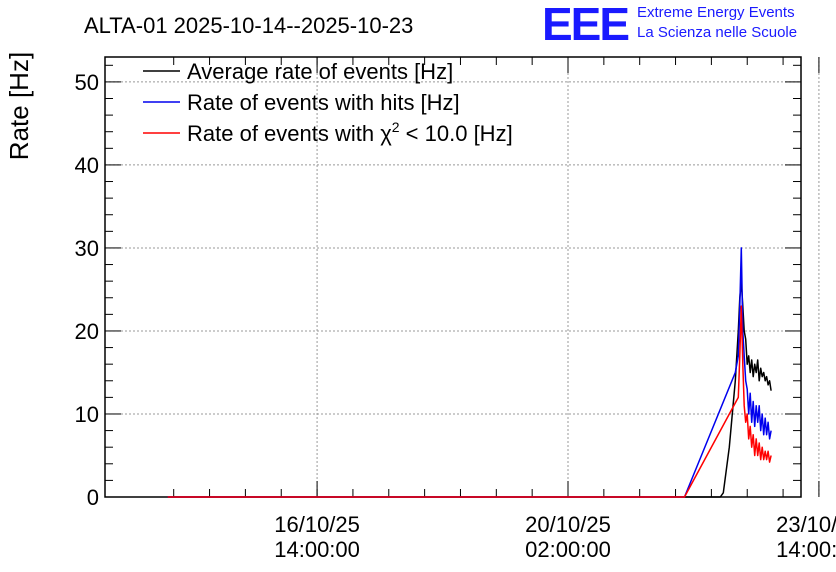 The width and height of the screenshot is (836, 572). I want to click on x-tick-label-date: 23/10/25, so click(806, 524).